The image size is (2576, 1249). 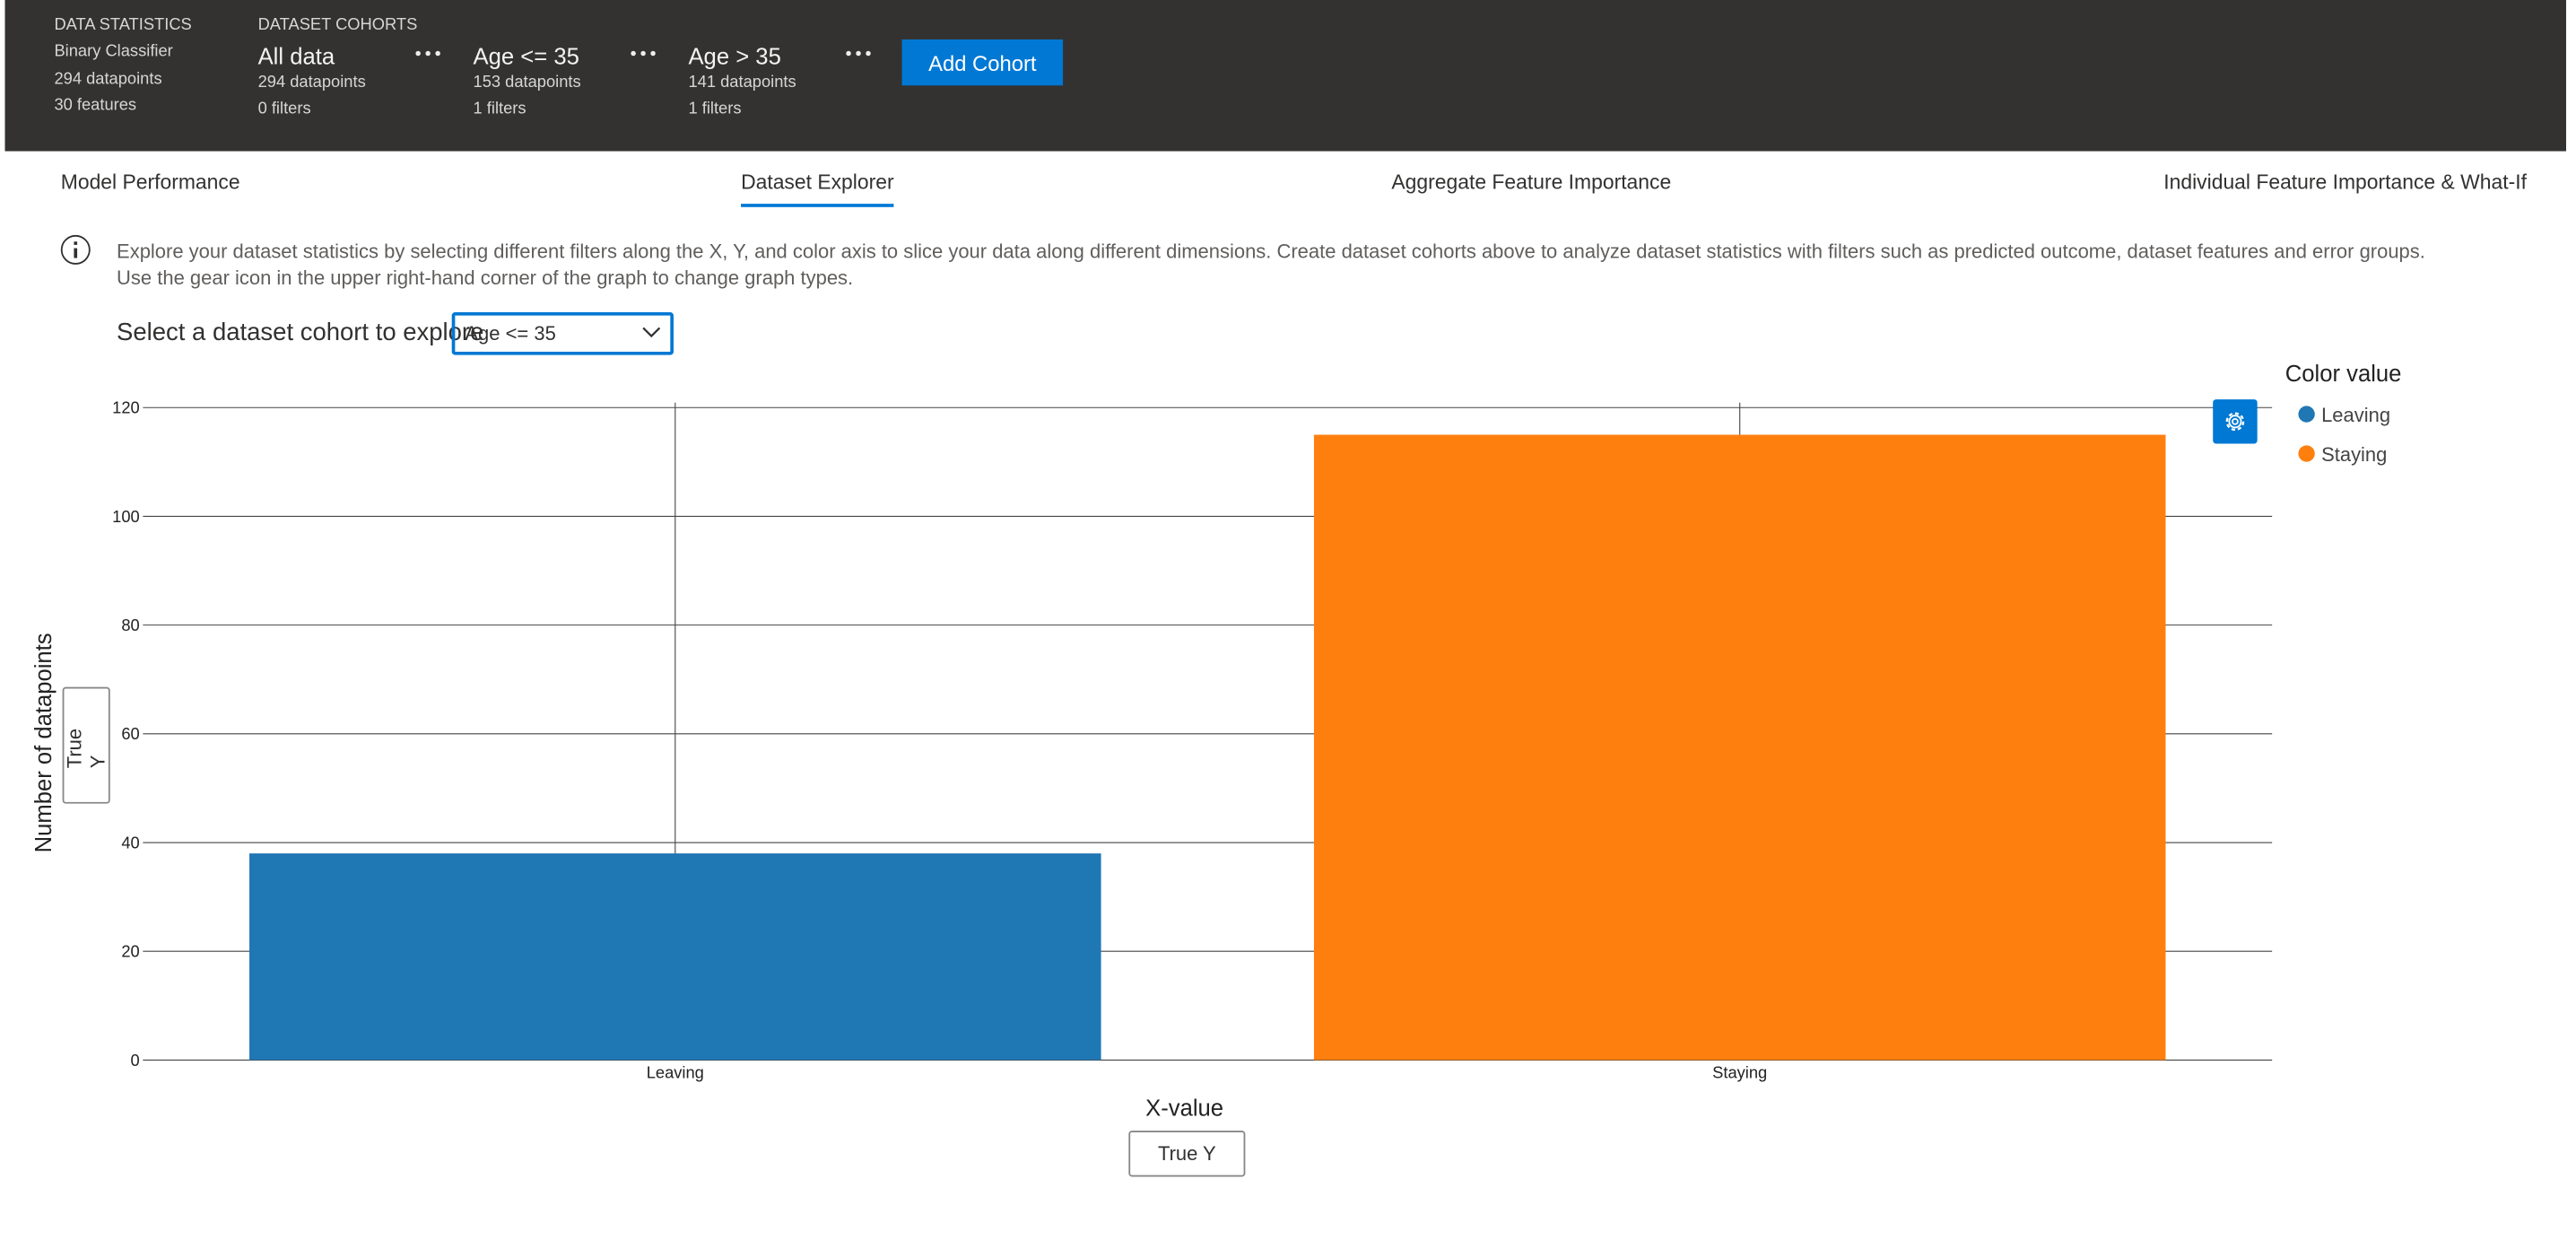 I want to click on x-tick-label: Staying, so click(x=1739, y=1073).